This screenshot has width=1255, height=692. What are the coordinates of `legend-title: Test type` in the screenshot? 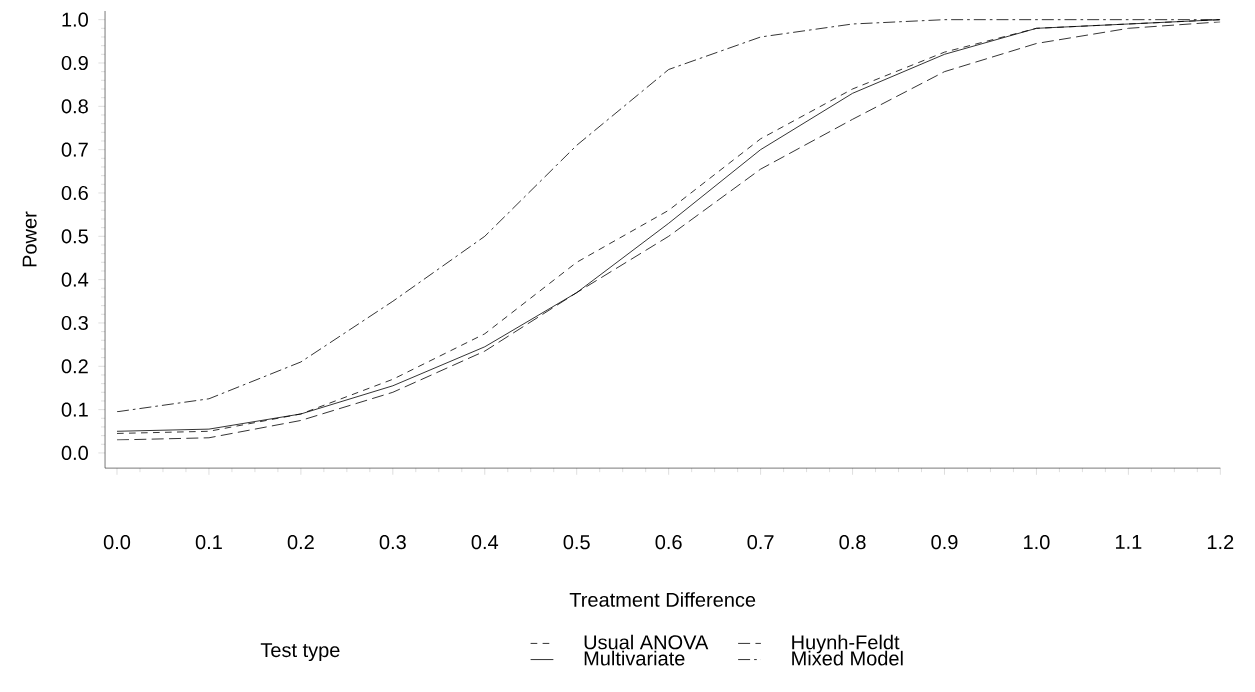 It's located at (300, 652).